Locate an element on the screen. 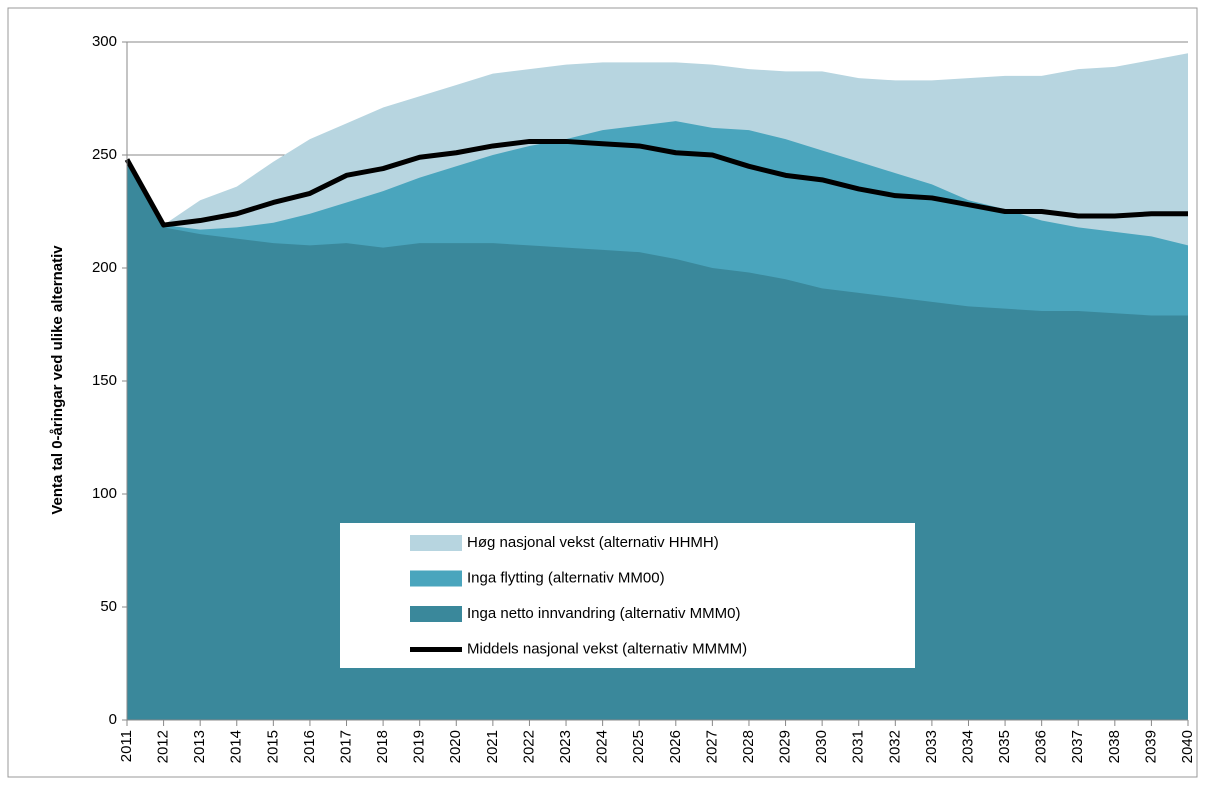 The height and width of the screenshot is (790, 1205). x-tick-label: 2033 is located at coordinates (931, 746).